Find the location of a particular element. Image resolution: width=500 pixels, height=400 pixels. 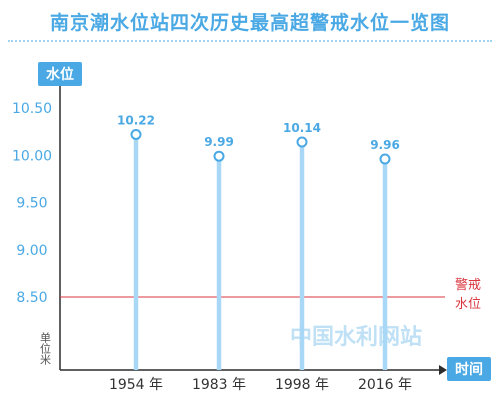

x-category-label: 1954 年 is located at coordinates (136, 385).